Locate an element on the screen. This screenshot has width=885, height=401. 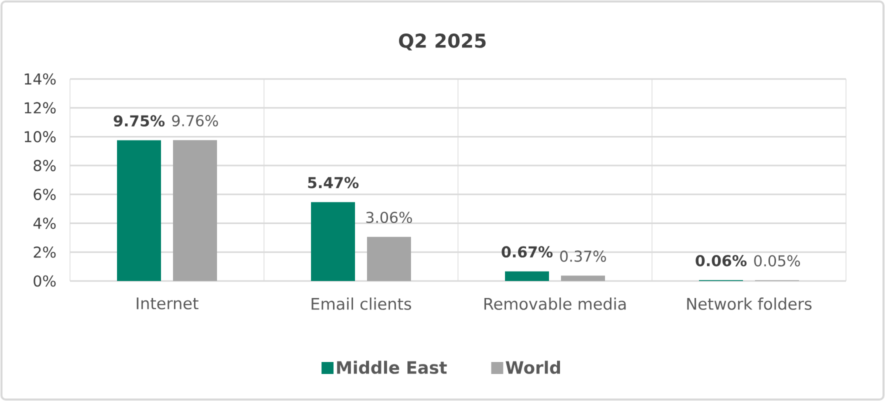
legend-label: World is located at coordinates (533, 367).